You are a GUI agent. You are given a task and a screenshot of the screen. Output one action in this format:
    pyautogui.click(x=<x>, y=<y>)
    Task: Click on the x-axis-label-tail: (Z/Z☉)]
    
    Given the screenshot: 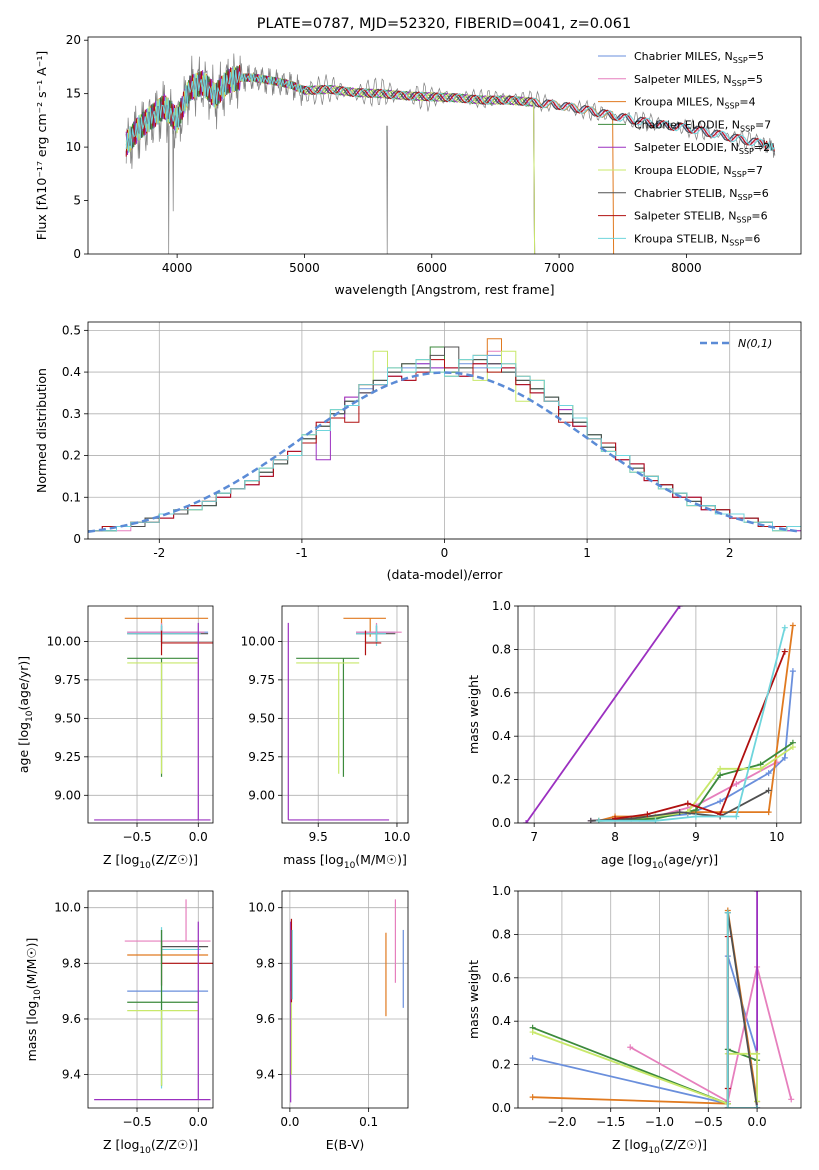 What is the action you would take?
    pyautogui.click(x=174, y=859)
    